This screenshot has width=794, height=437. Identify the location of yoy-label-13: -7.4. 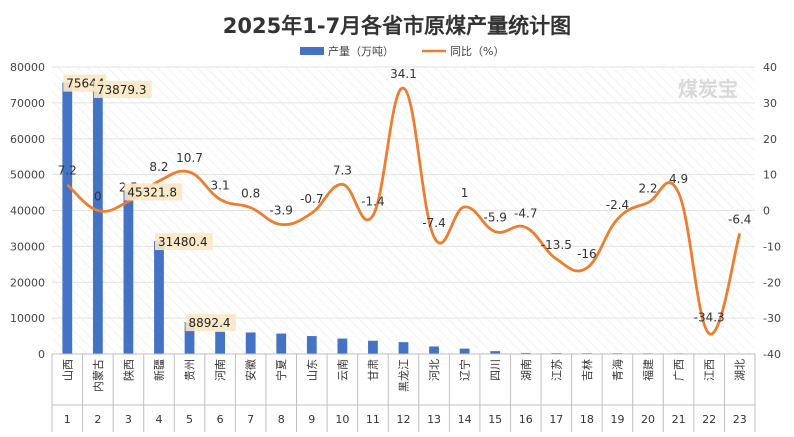
(433, 223).